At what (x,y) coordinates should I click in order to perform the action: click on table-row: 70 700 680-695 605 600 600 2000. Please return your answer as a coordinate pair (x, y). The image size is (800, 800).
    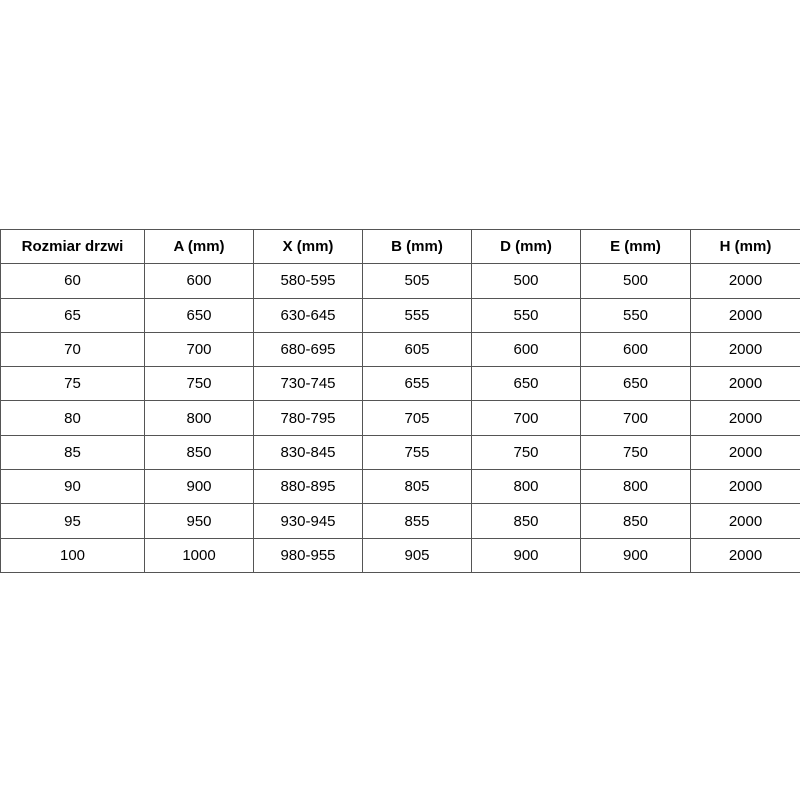
    Looking at the image, I should click on (400, 349).